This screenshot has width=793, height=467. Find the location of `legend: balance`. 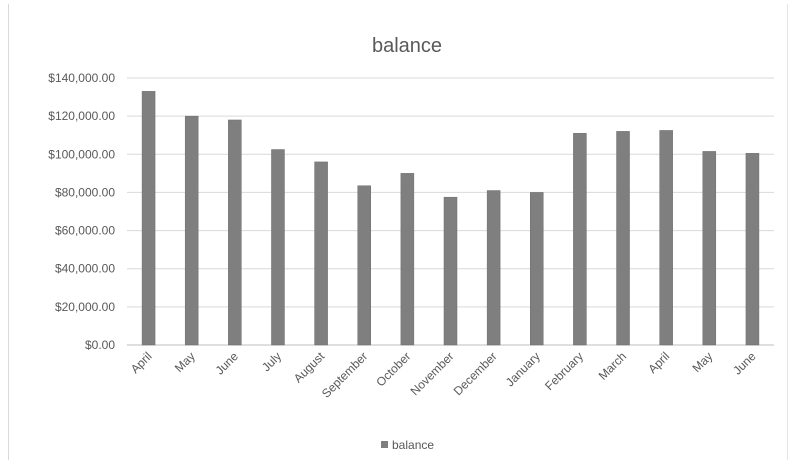

legend: balance is located at coordinates (407, 445).